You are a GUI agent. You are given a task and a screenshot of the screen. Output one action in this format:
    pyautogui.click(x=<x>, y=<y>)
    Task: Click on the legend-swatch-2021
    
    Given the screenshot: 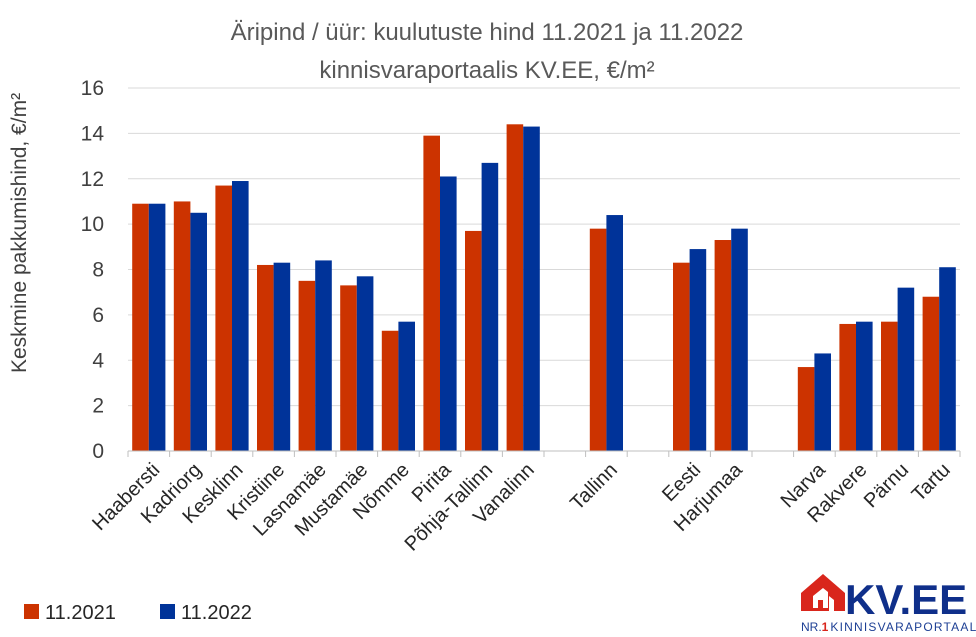 What is the action you would take?
    pyautogui.click(x=31, y=611)
    